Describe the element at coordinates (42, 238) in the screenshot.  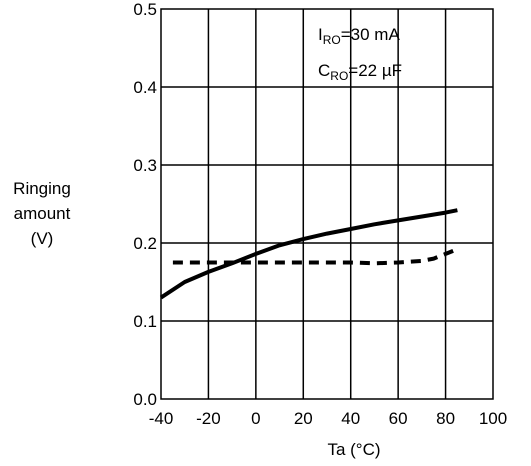
I see `y-axis-label-line3: (V)` at that location.